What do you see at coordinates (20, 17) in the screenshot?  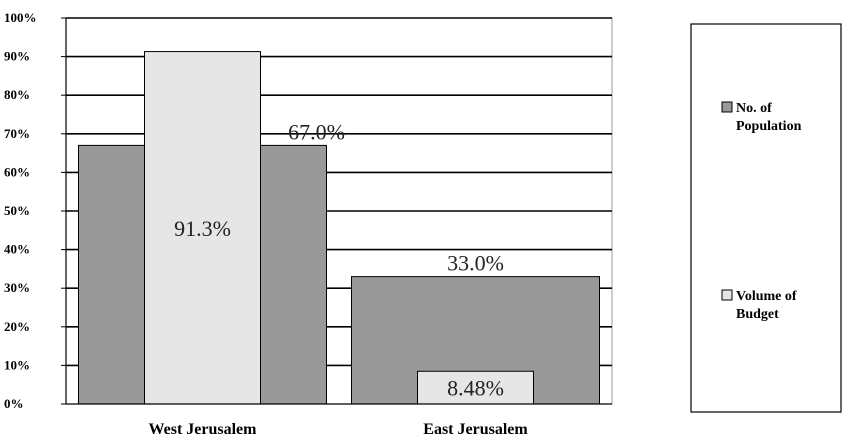 I see `y-tick-label: 100%` at bounding box center [20, 17].